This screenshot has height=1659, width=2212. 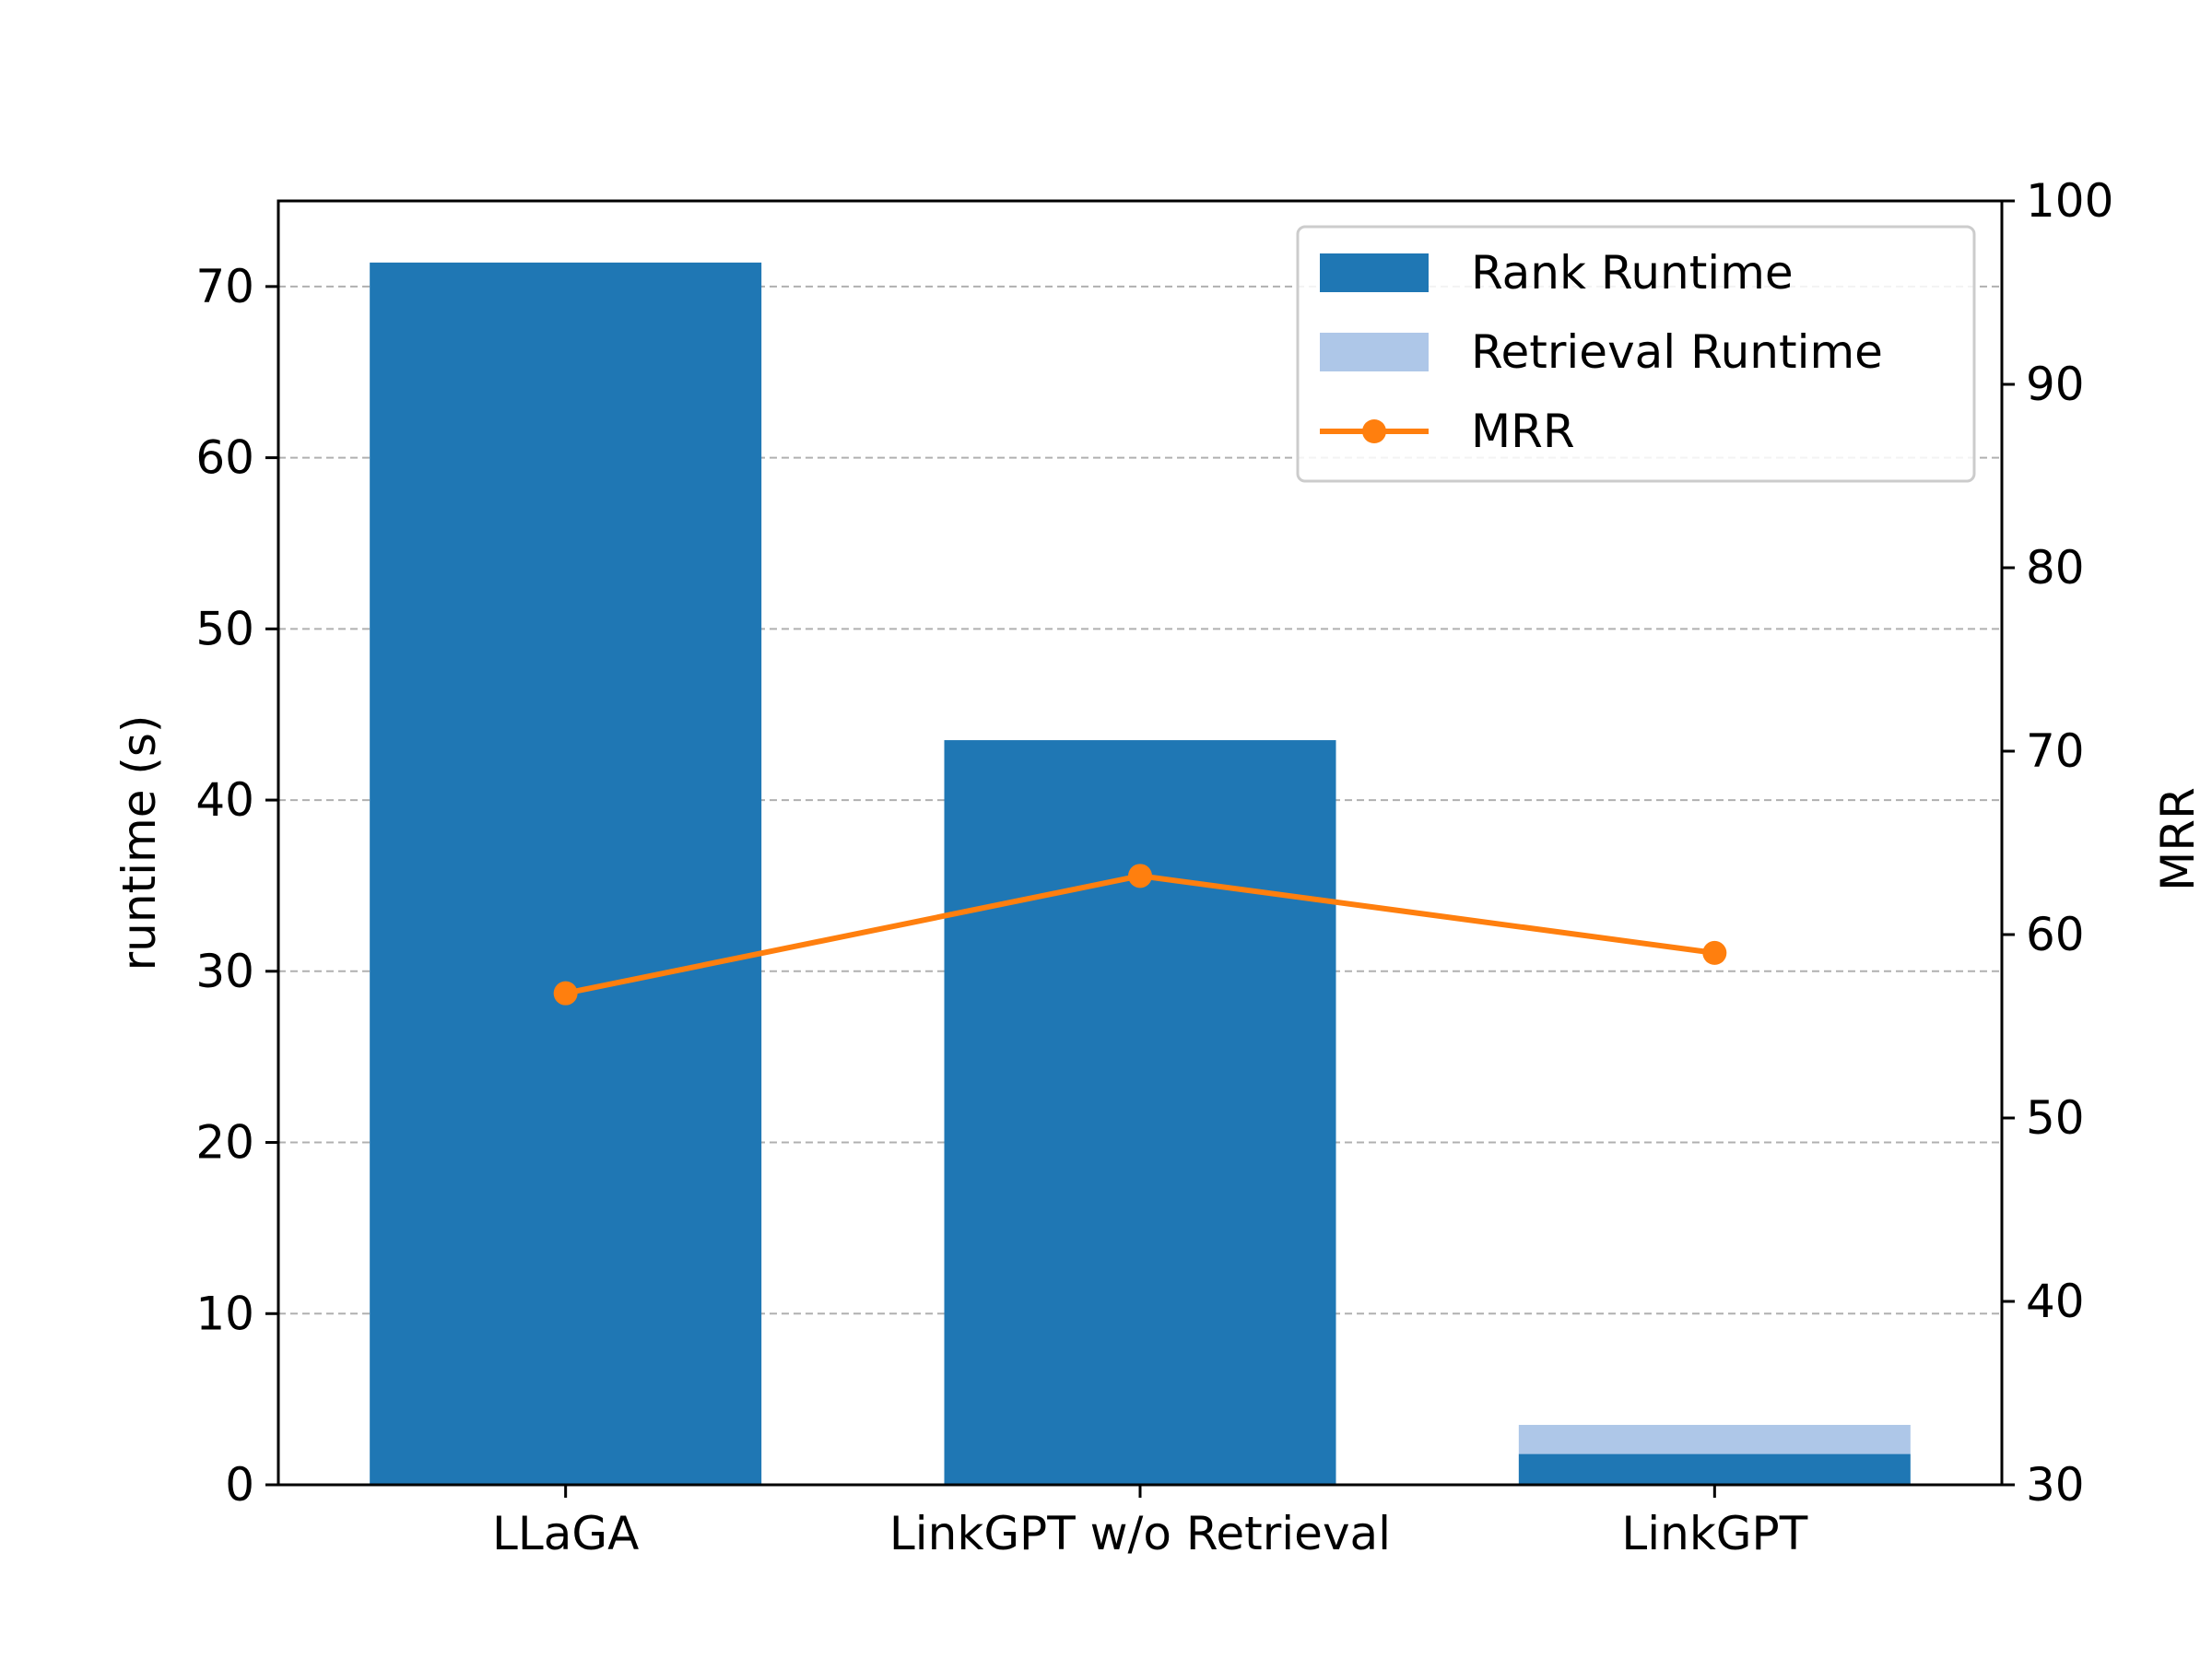 I want to click on y2-axis-label: MRR, so click(x=2178, y=839).